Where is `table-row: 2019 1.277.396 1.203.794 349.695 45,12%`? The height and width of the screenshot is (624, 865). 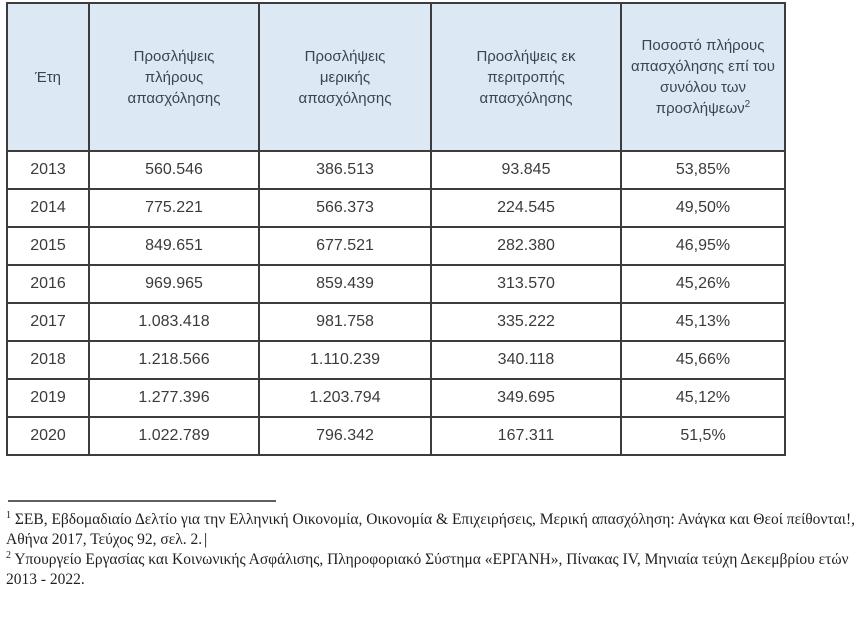
table-row: 2019 1.277.396 1.203.794 349.695 45,12% is located at coordinates (396, 398).